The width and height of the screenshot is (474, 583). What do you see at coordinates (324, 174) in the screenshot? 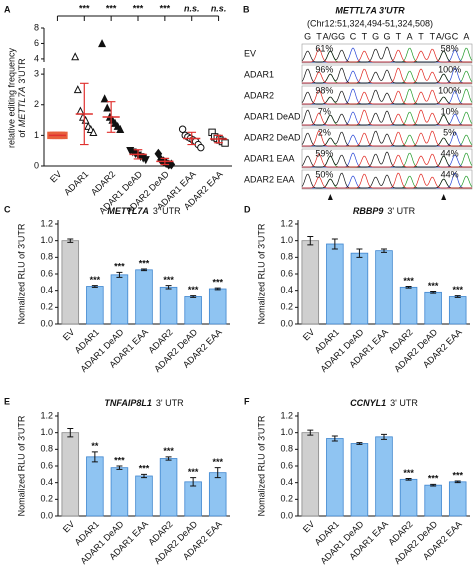
I see `edit-percent: 50%` at bounding box center [324, 174].